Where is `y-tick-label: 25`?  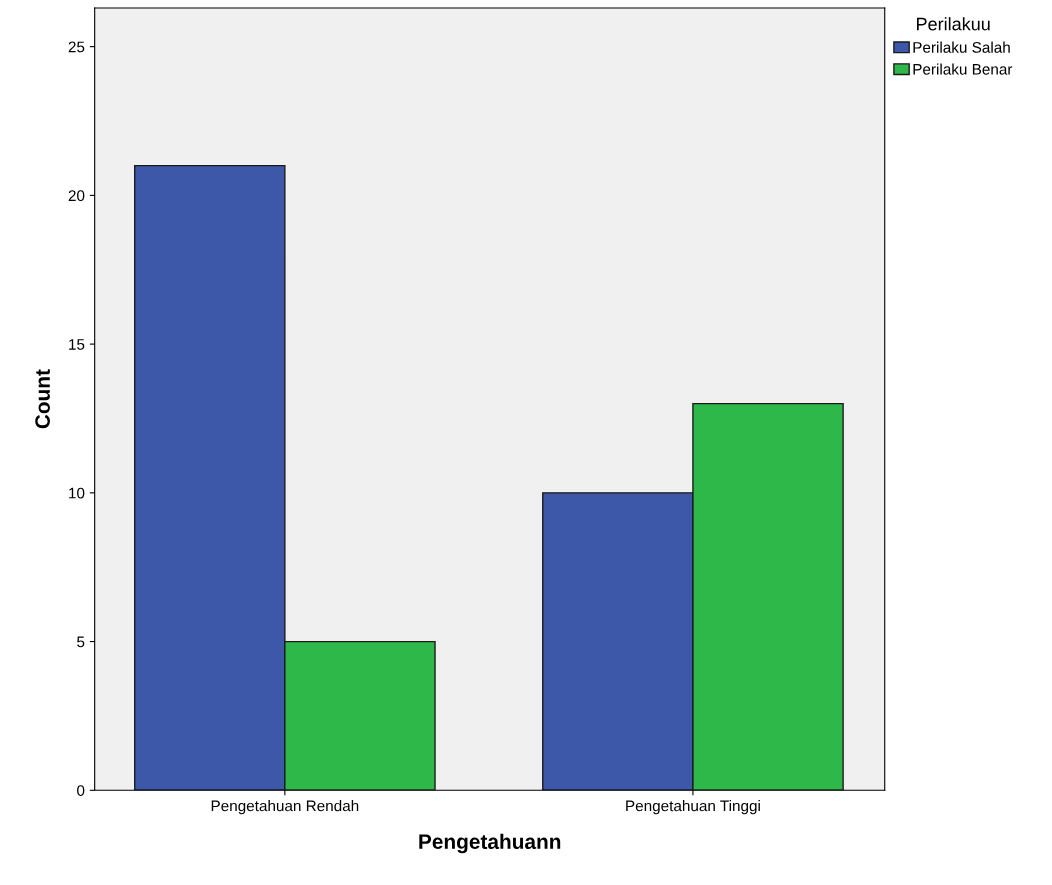 y-tick-label: 25 is located at coordinates (76, 47).